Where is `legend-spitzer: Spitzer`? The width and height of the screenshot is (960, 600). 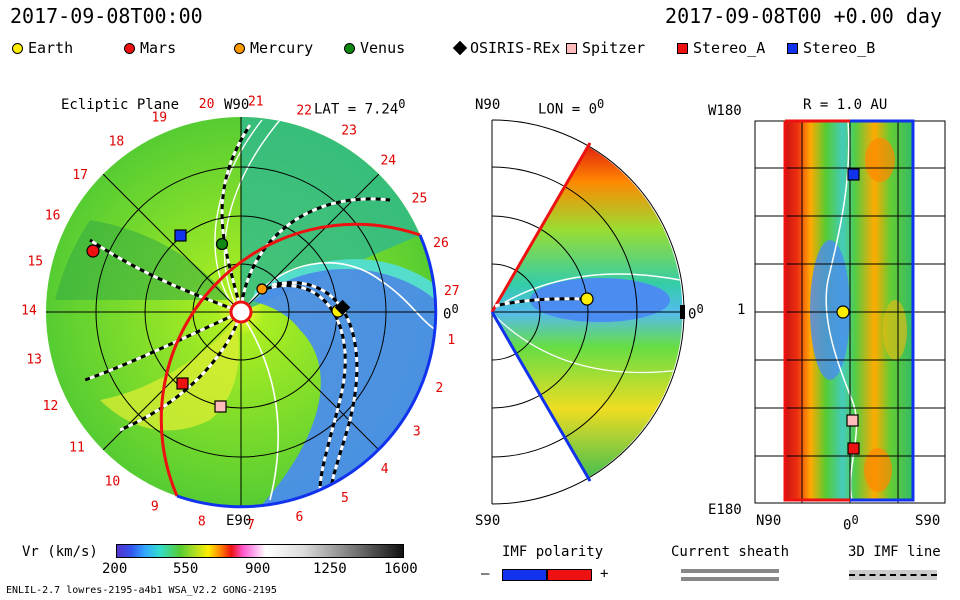
legend-spitzer: Spitzer is located at coordinates (605, 48).